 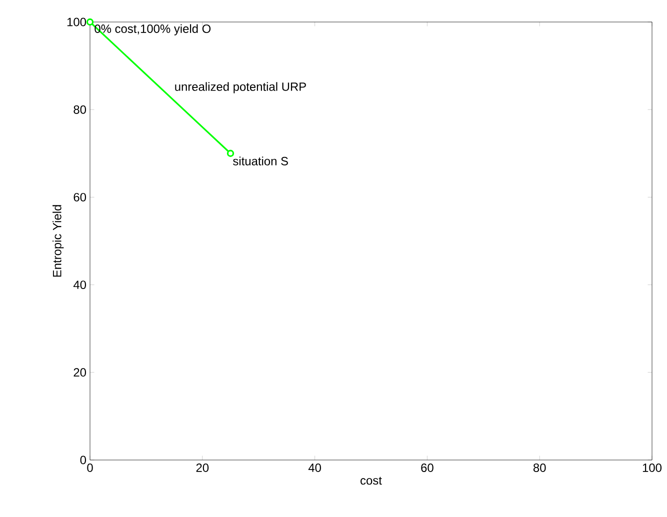 What do you see at coordinates (90, 468) in the screenshot?
I see `x-tick-label: 0` at bounding box center [90, 468].